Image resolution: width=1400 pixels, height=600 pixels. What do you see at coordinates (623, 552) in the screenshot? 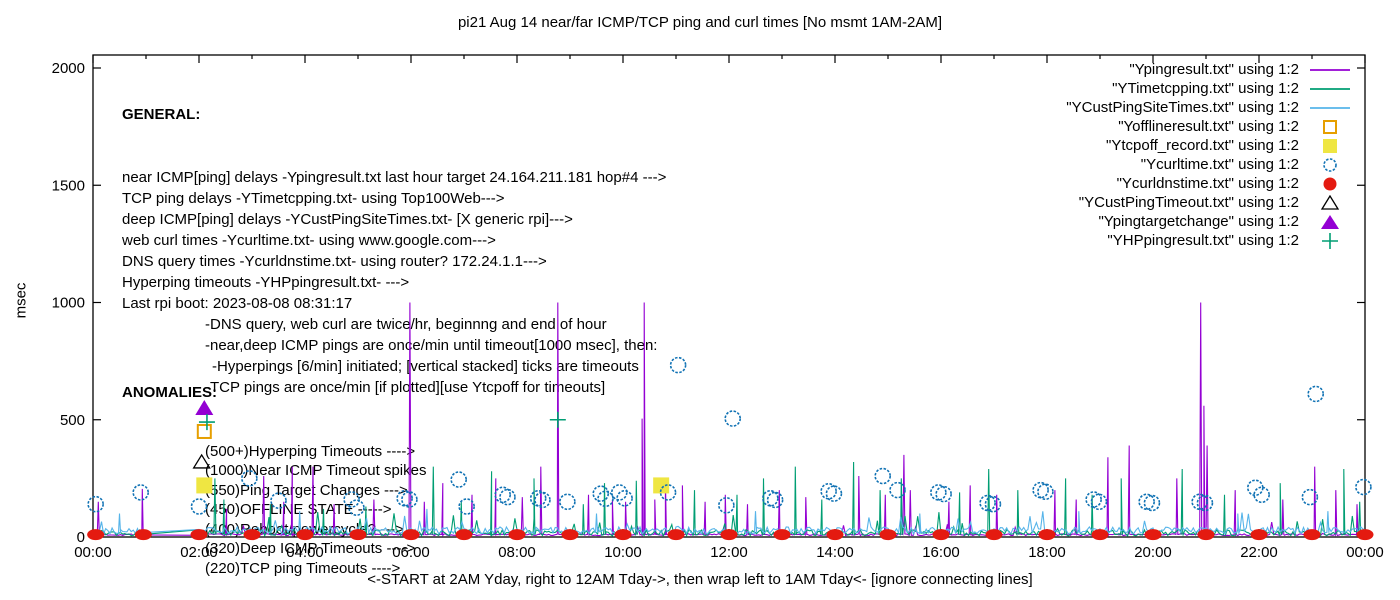
I see `x-tick-label: 10:00` at bounding box center [623, 552].